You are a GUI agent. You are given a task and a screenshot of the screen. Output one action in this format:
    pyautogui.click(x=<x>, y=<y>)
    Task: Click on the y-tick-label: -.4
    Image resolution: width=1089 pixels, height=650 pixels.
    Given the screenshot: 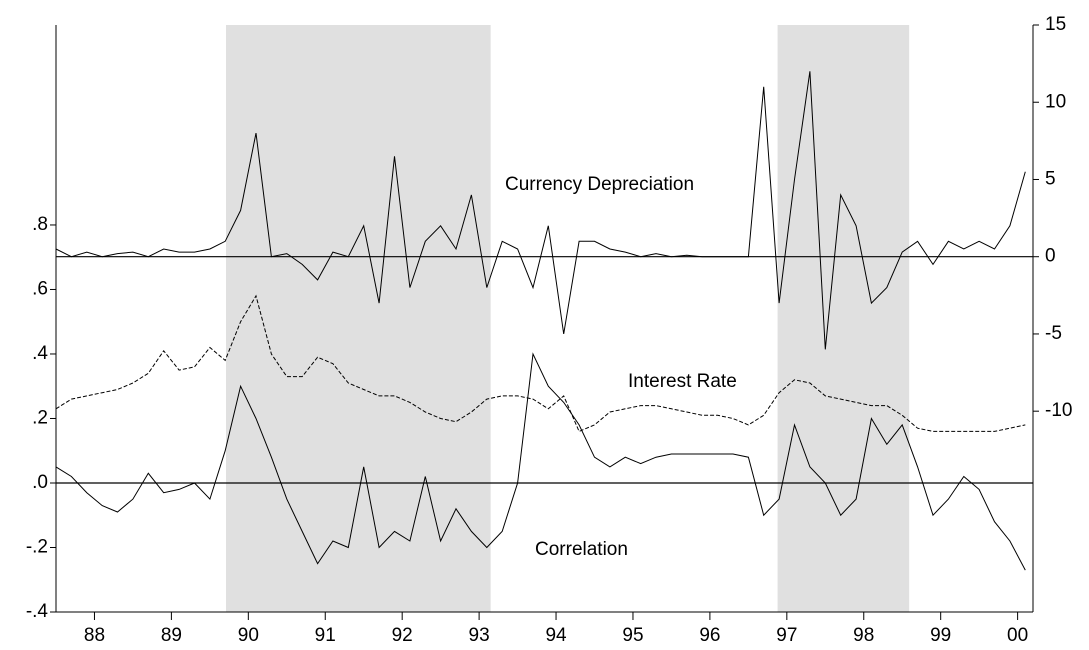 What is the action you would take?
    pyautogui.click(x=37, y=611)
    